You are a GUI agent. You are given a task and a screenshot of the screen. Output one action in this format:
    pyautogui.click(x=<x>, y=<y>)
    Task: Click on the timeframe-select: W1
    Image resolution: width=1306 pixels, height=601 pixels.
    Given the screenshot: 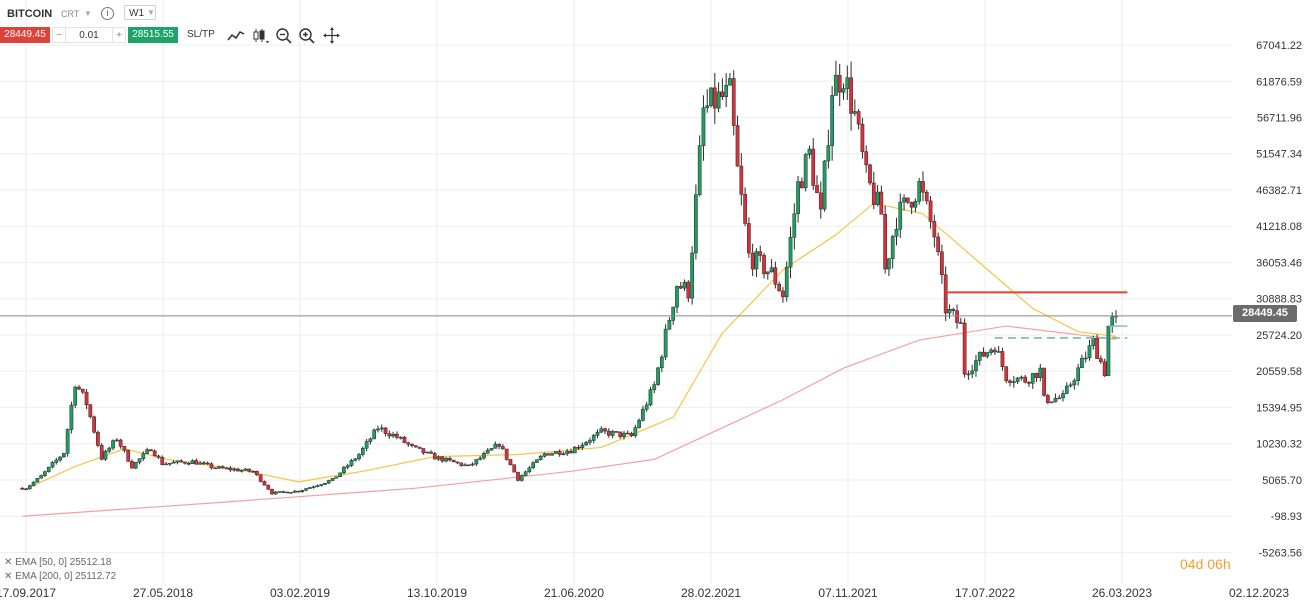 What is the action you would take?
    pyautogui.click(x=140, y=12)
    